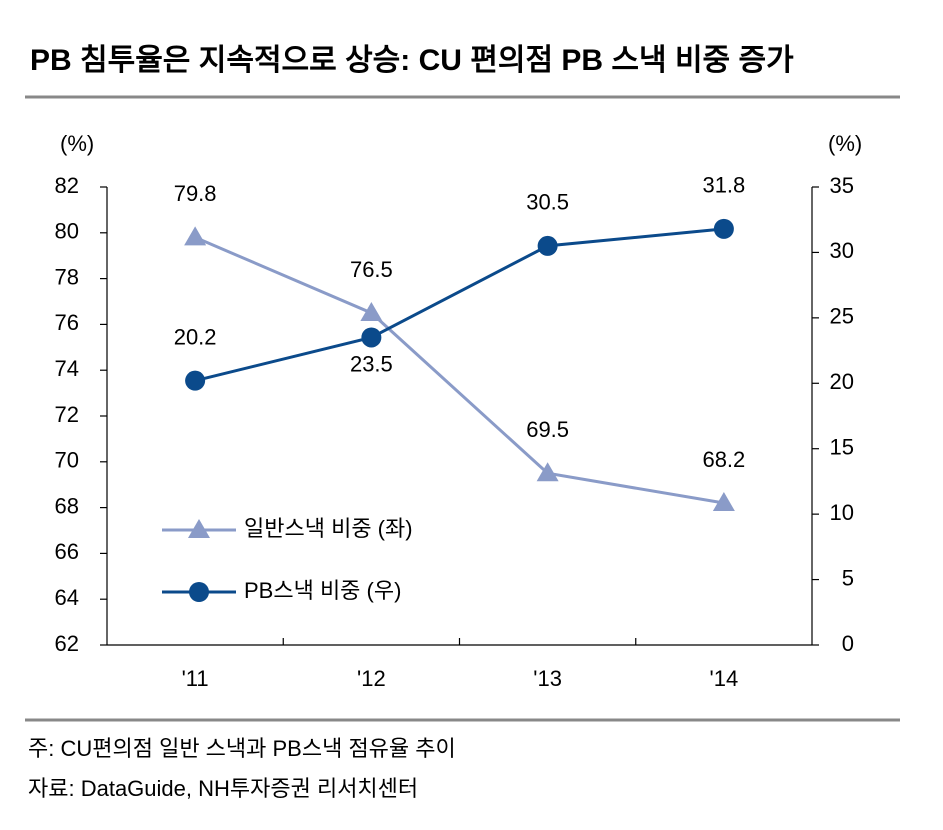 This screenshot has height=830, width=943. I want to click on data-label: 31.8, so click(723, 185).